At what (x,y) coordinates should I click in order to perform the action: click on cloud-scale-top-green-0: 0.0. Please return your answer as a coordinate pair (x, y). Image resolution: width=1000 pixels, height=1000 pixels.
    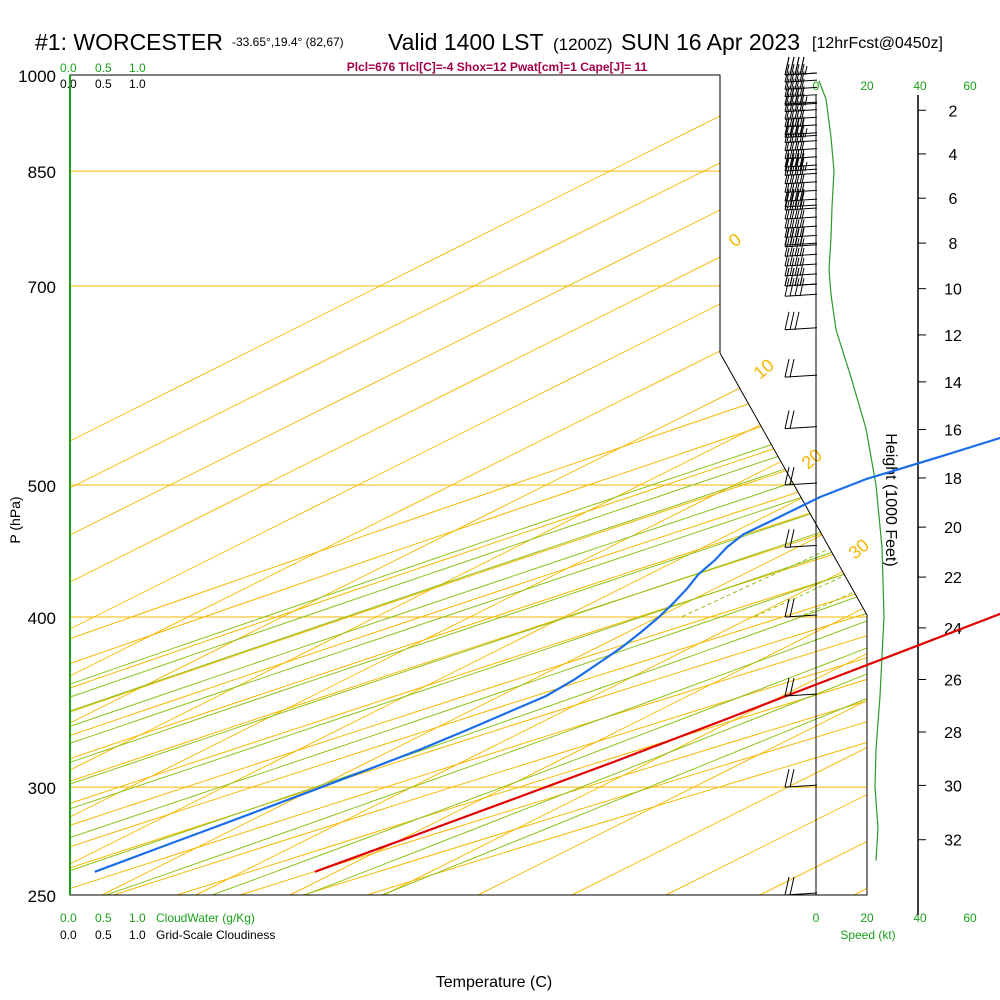
    Looking at the image, I should click on (68, 68).